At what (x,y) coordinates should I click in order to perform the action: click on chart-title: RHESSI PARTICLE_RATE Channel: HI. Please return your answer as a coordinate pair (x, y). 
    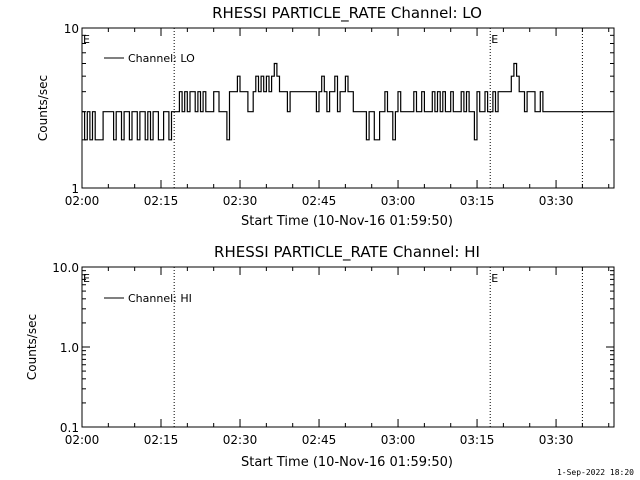
    Looking at the image, I should click on (347, 252).